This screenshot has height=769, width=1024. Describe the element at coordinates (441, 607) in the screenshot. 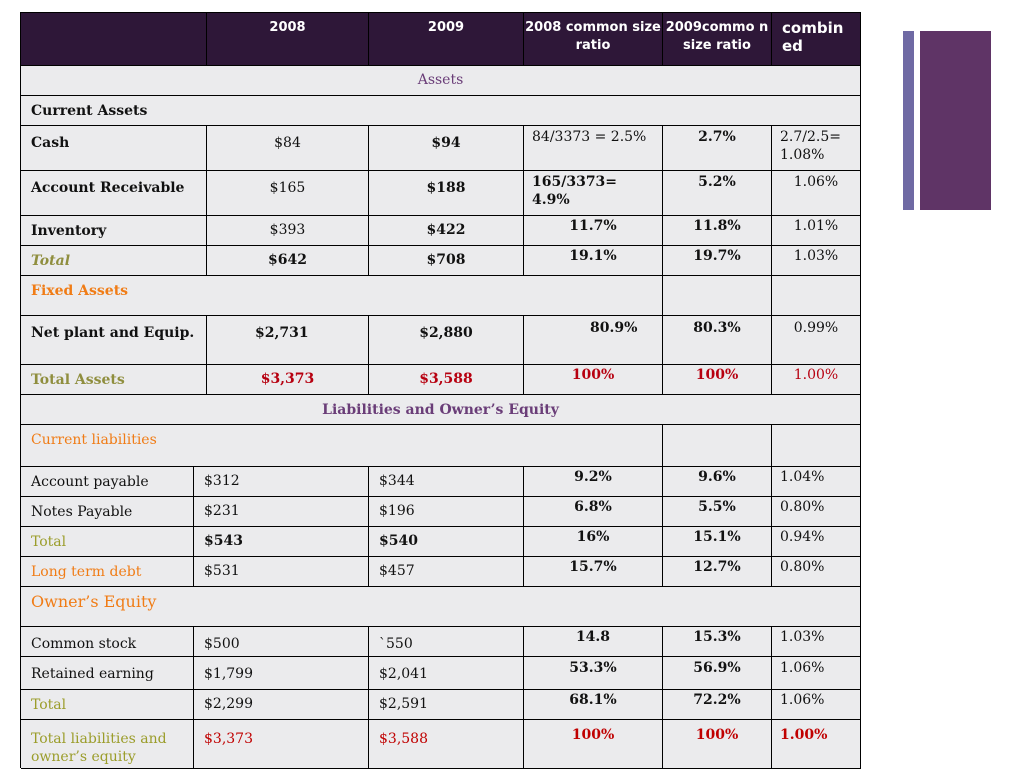

I see `section-owners-equity: Owner’s Equity` at that location.